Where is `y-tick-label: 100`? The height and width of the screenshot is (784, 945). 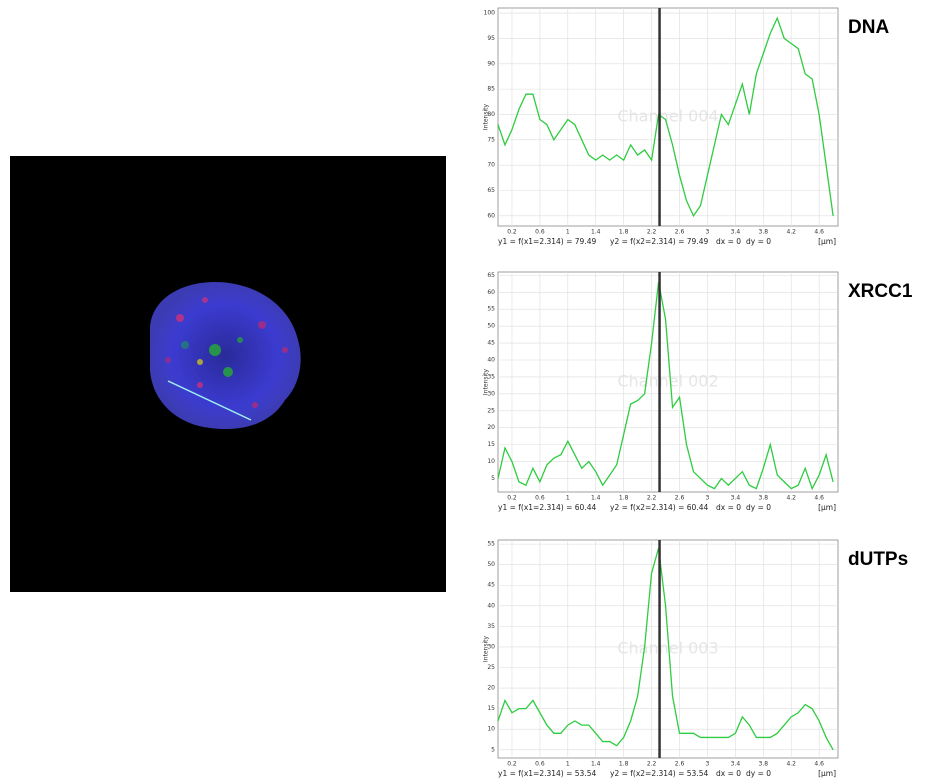
y-tick-label: 100 is located at coordinates (490, 13).